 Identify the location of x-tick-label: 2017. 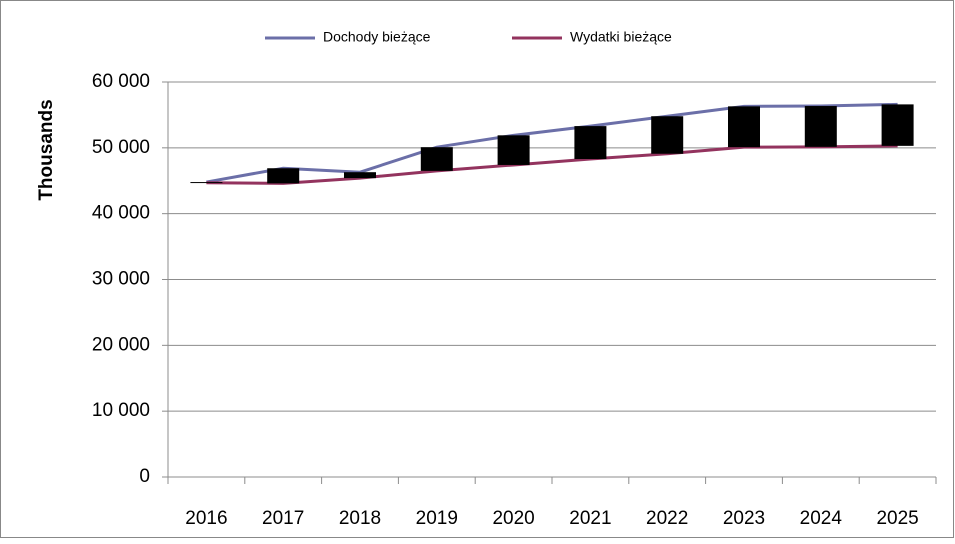
(283, 518).